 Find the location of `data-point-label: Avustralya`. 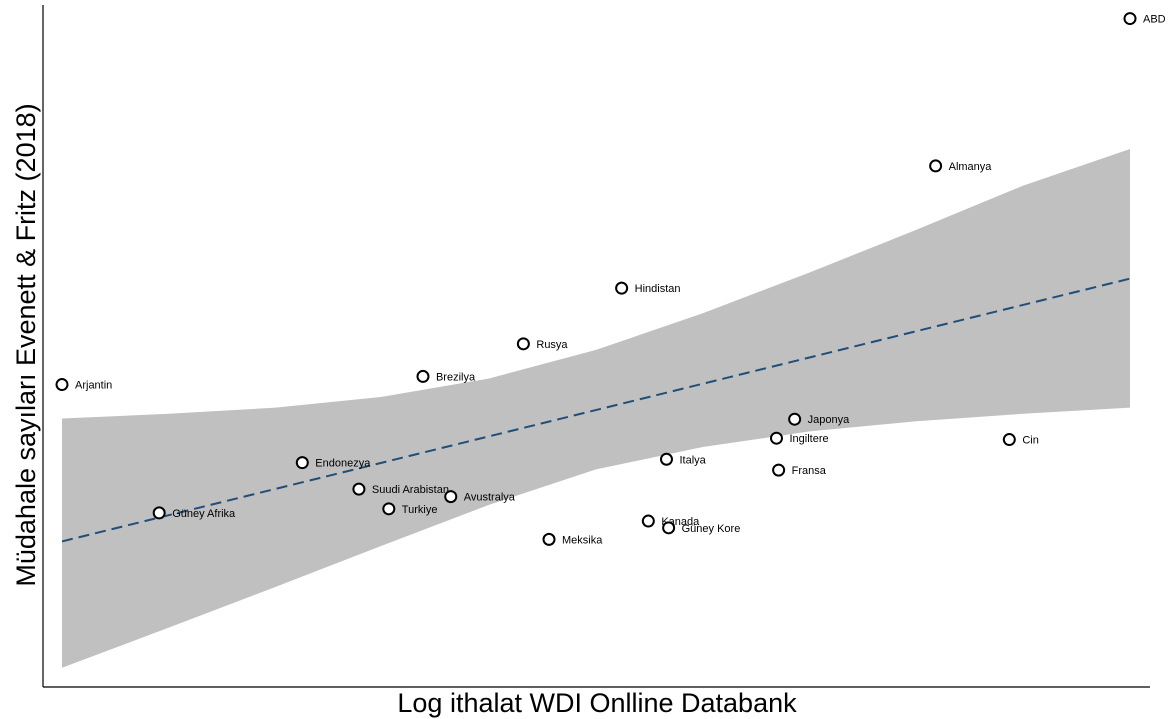

data-point-label: Avustralya is located at coordinates (490, 498).